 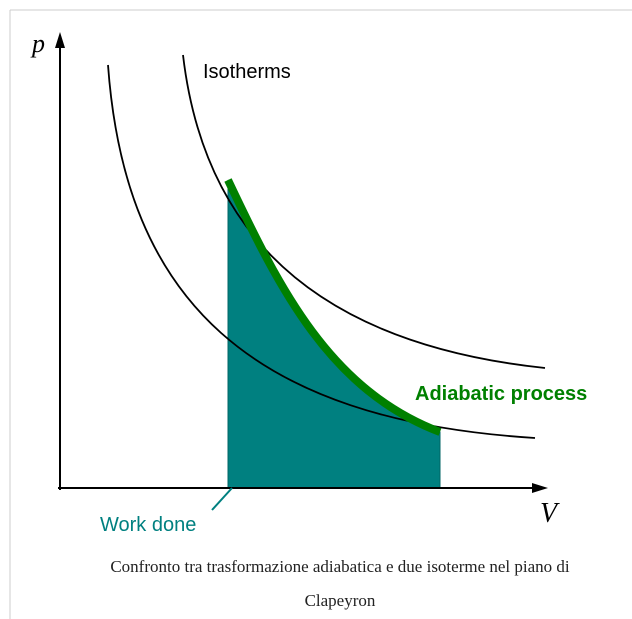 I want to click on work-pointer, so click(x=222, y=499).